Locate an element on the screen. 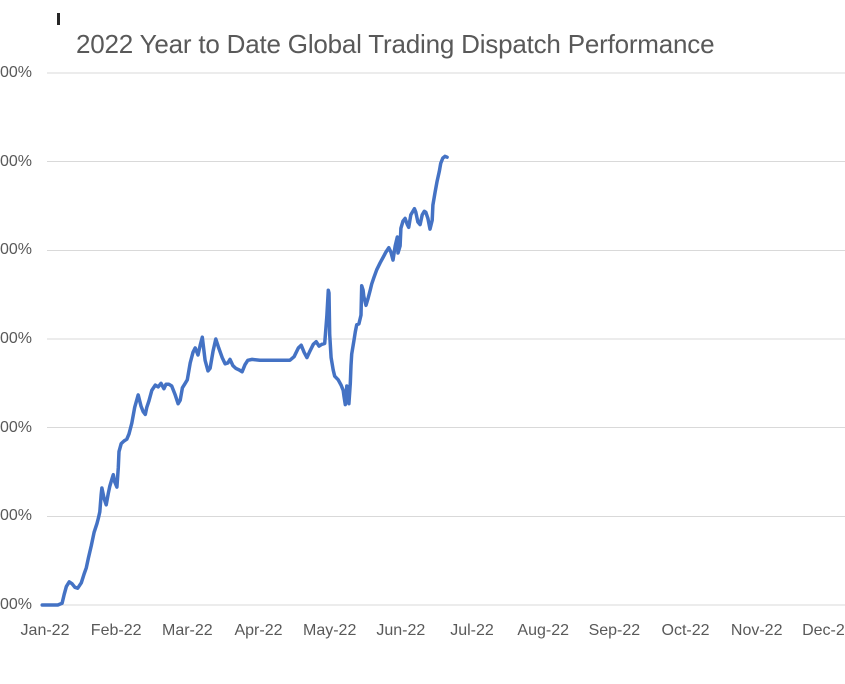  screen-artifact-mark is located at coordinates (58, 19).